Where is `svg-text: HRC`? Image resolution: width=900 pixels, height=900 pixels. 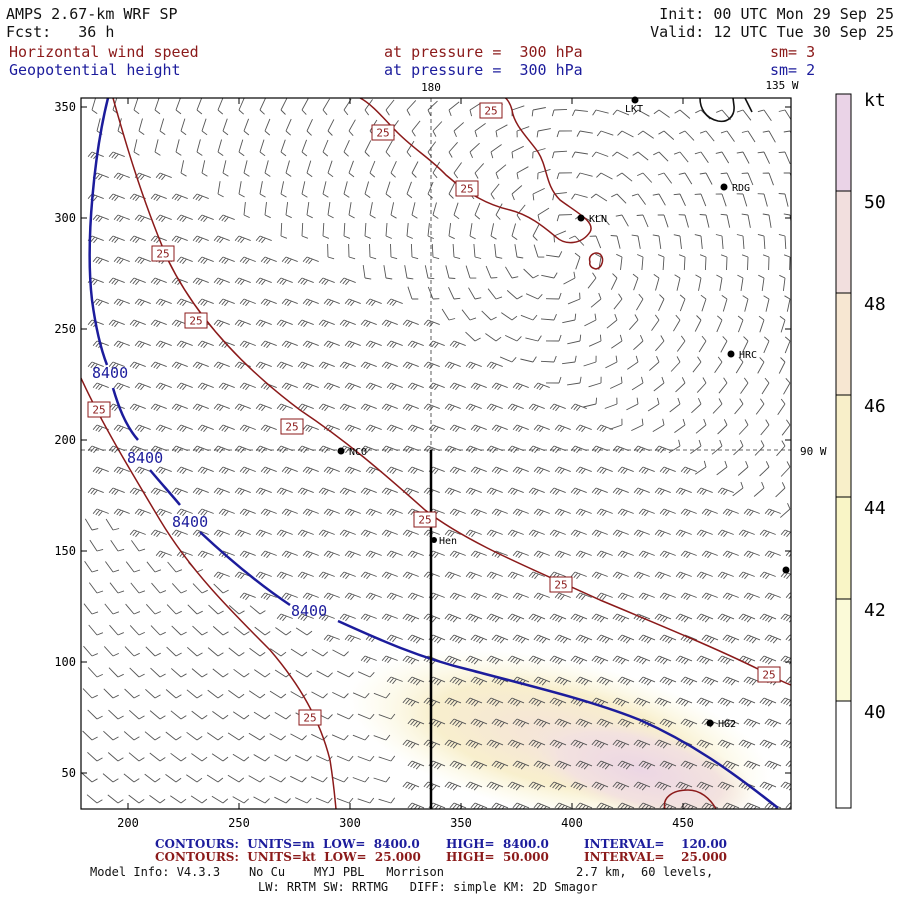 svg-text: HRC is located at coordinates (748, 355).